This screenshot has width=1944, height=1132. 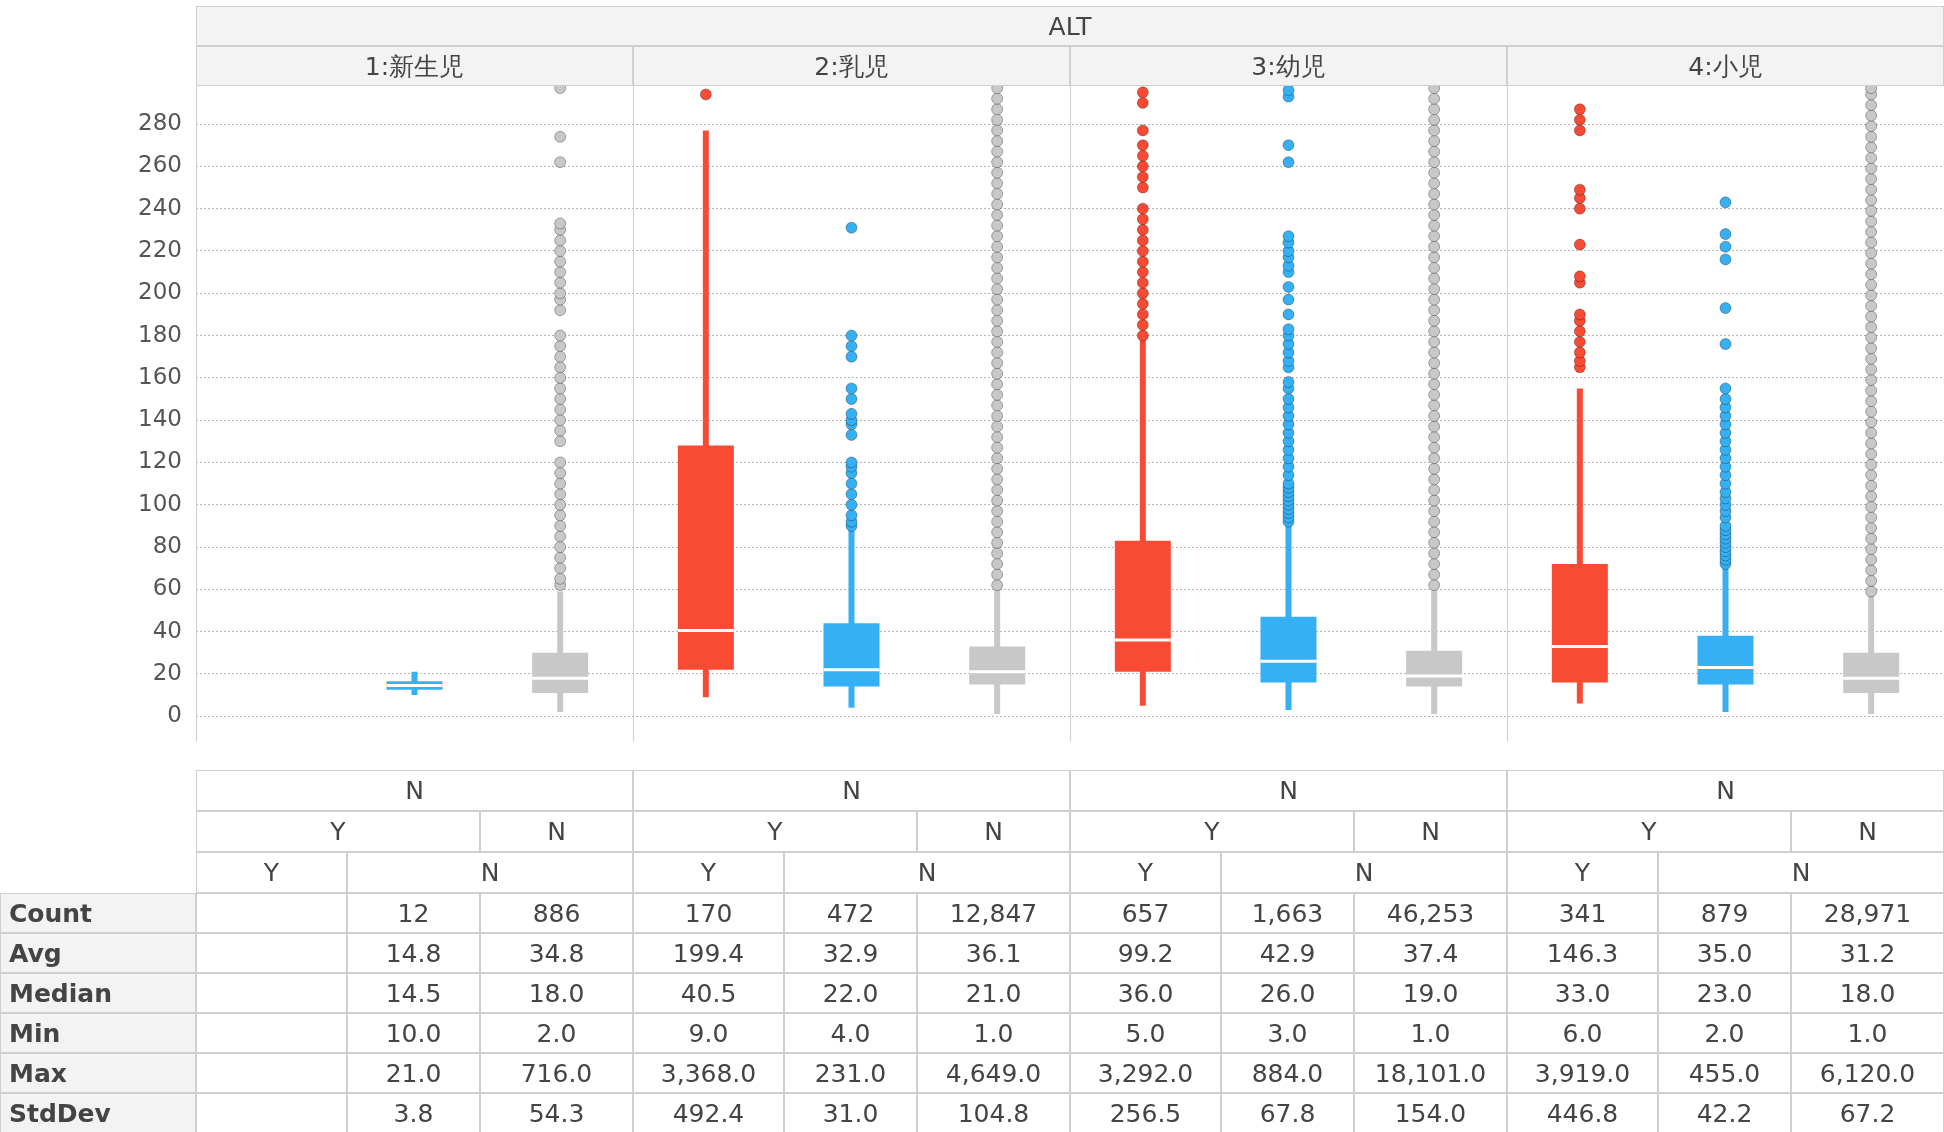 What do you see at coordinates (851, 66) in the screenshot?
I see `text: 2:乳児` at bounding box center [851, 66].